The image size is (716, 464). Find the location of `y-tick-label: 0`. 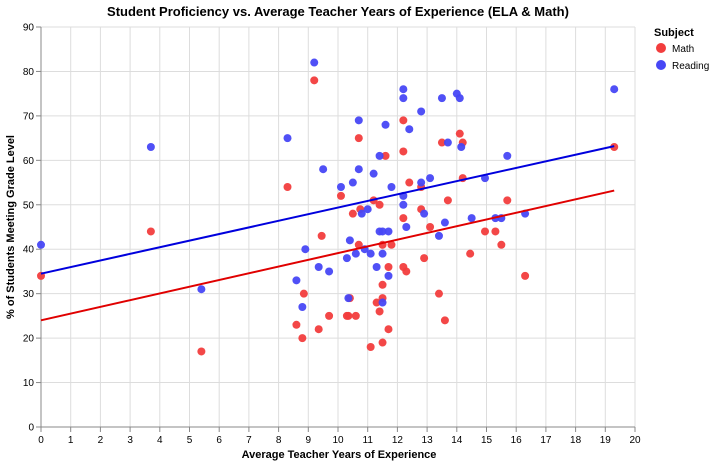

y-tick-label: 0 is located at coordinates (31, 428).